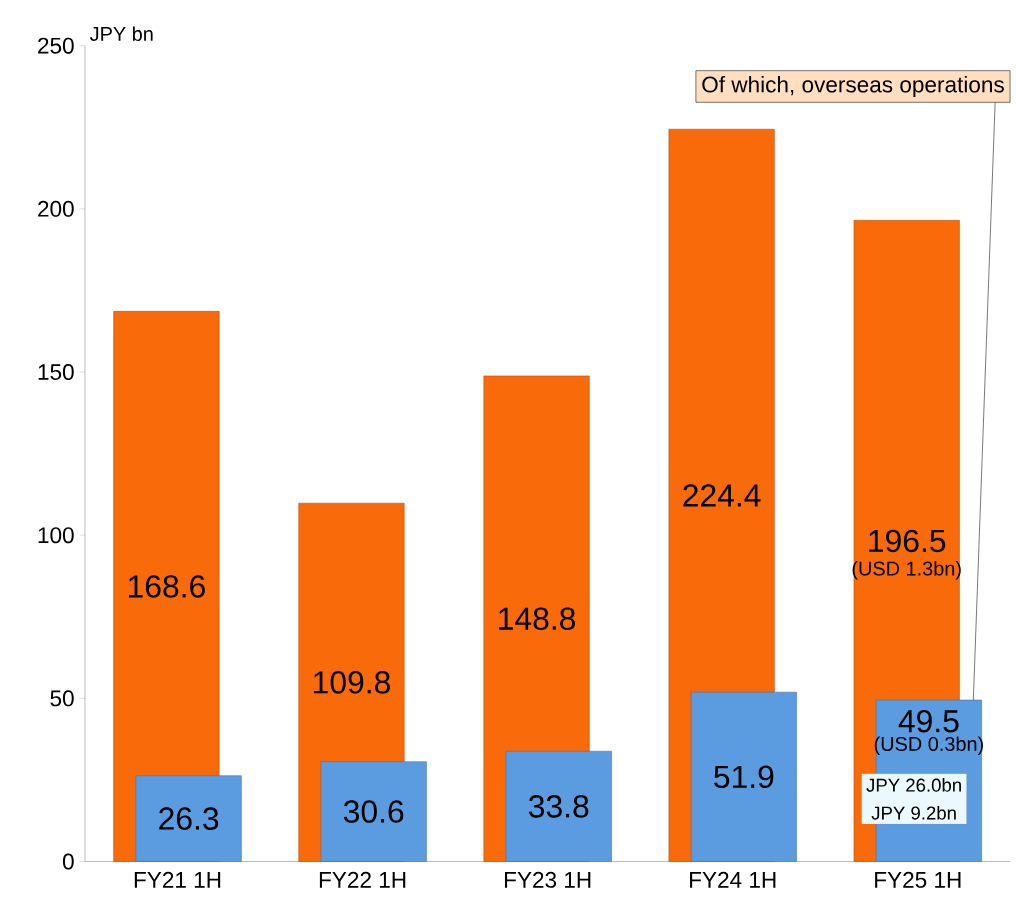 This screenshot has width=1016, height=909. What do you see at coordinates (547, 879) in the screenshot?
I see `x-tick-label: FY23 1H` at bounding box center [547, 879].